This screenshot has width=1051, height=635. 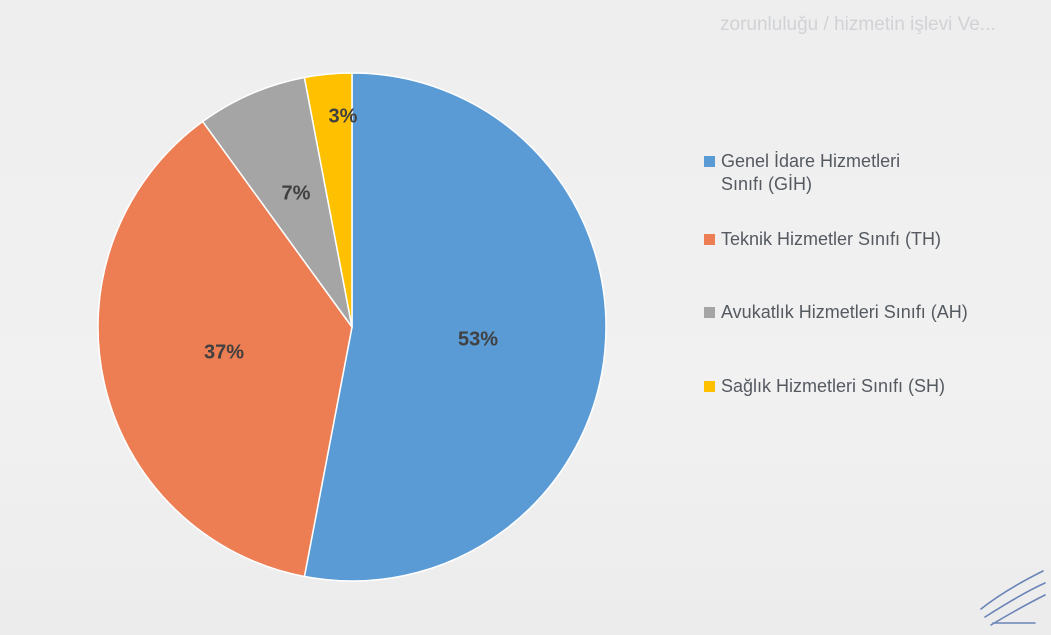 I want to click on legend-label-th-line-1: Teknik Hizmetler Sınıfı (TH), so click(x=831, y=239).